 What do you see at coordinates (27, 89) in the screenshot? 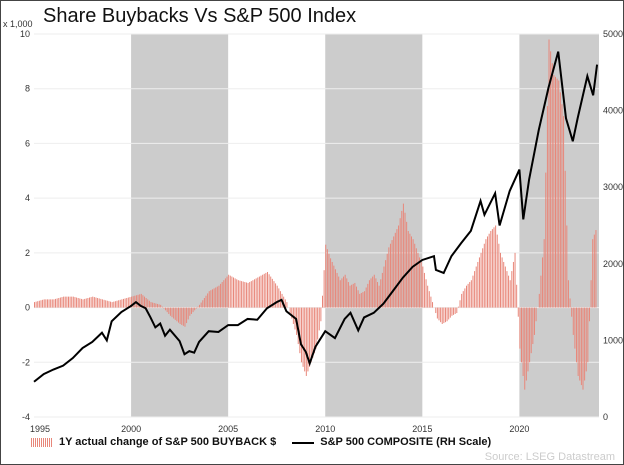
I see `left-tick-label: 8` at bounding box center [27, 89].